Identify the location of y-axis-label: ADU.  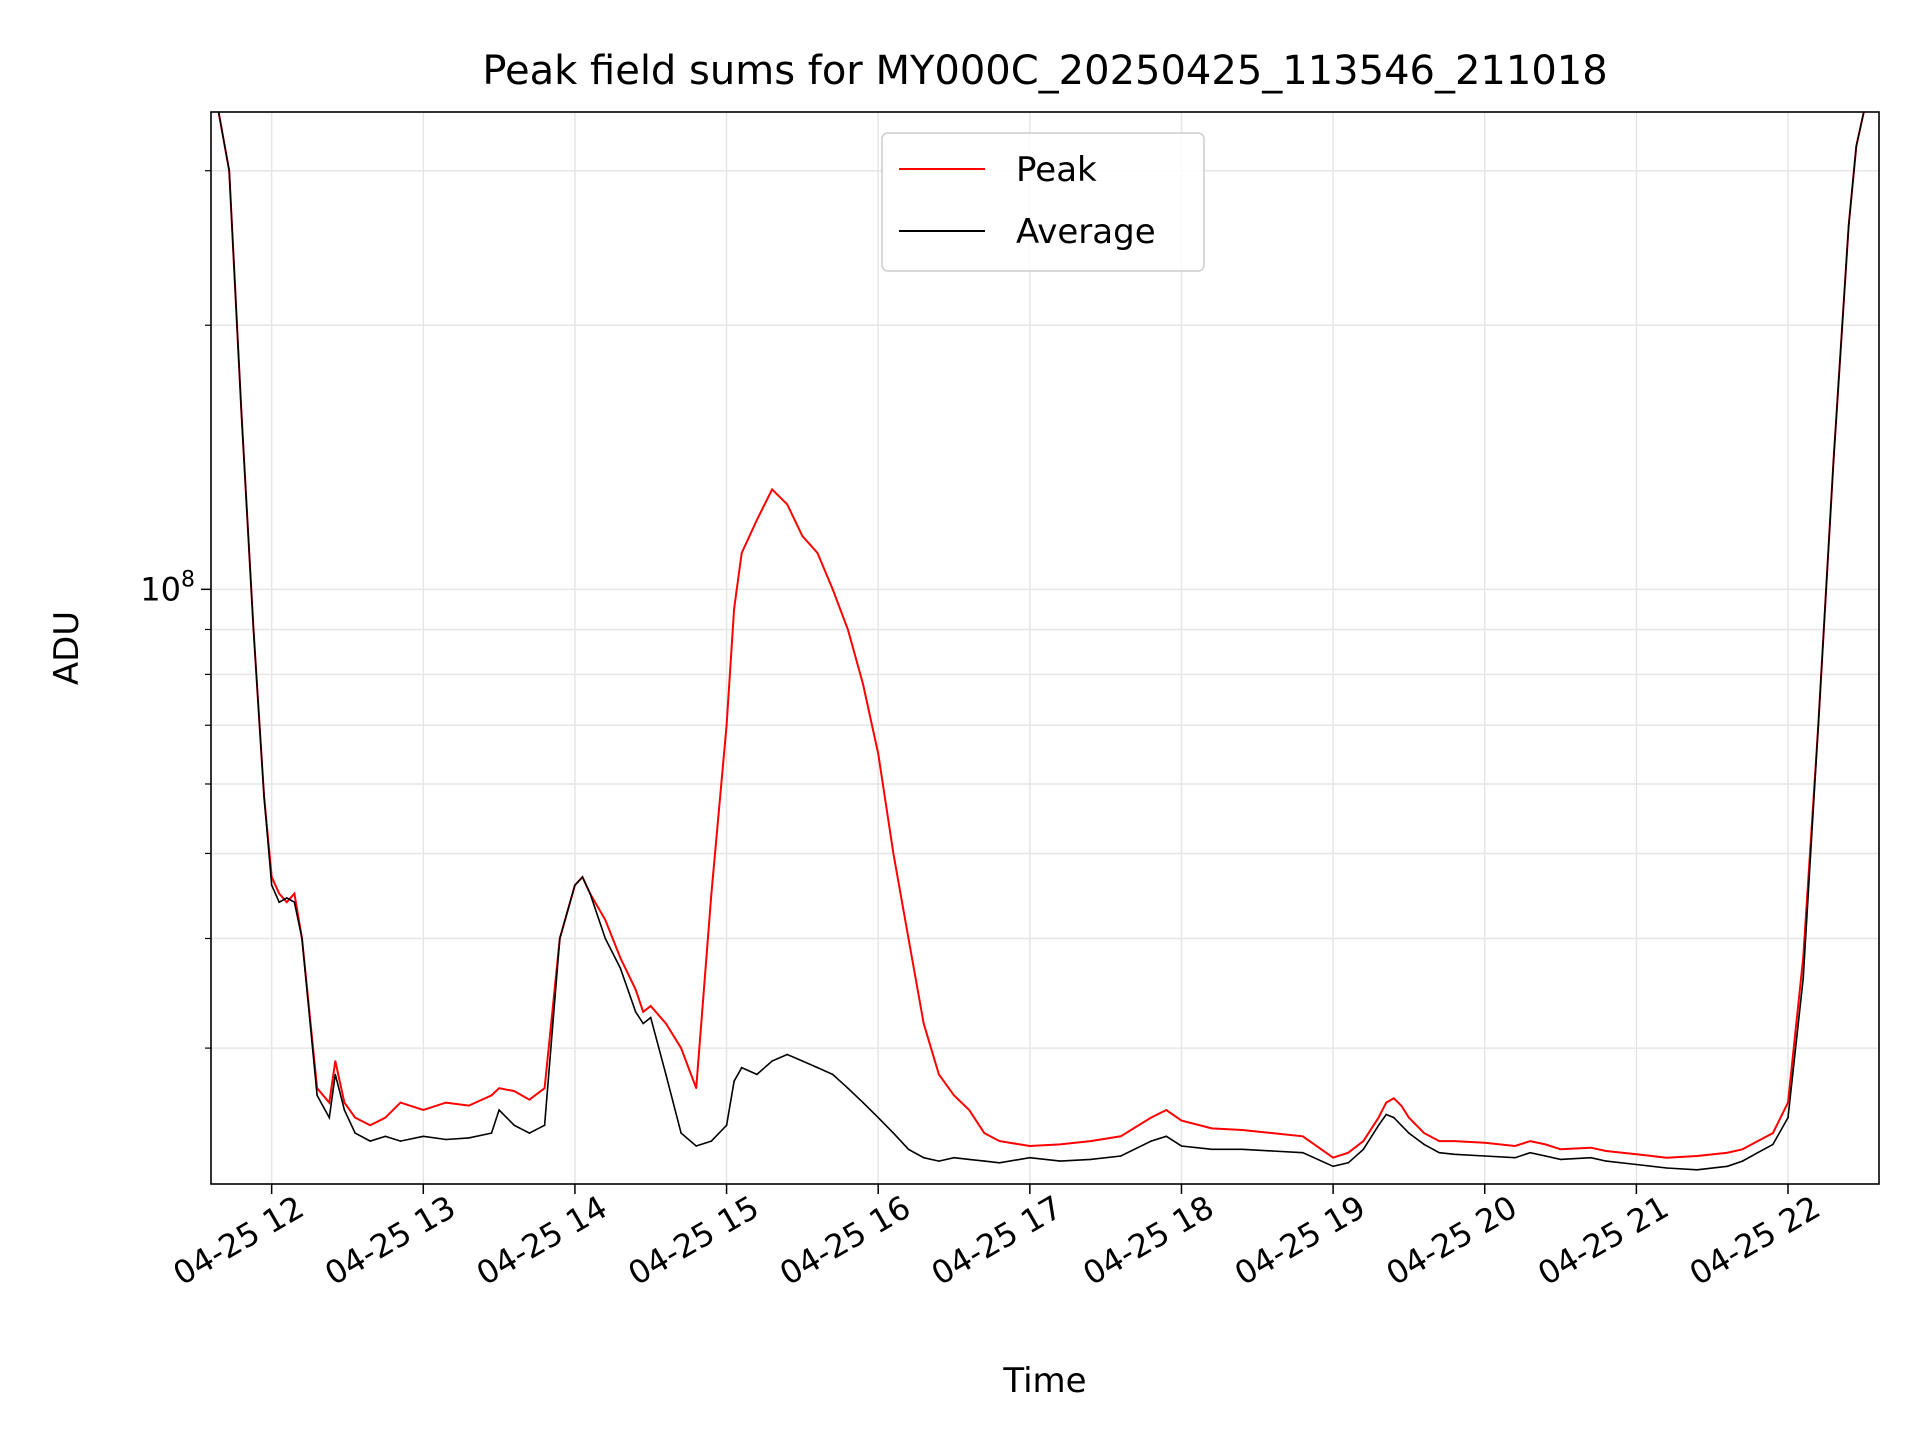
(67, 648).